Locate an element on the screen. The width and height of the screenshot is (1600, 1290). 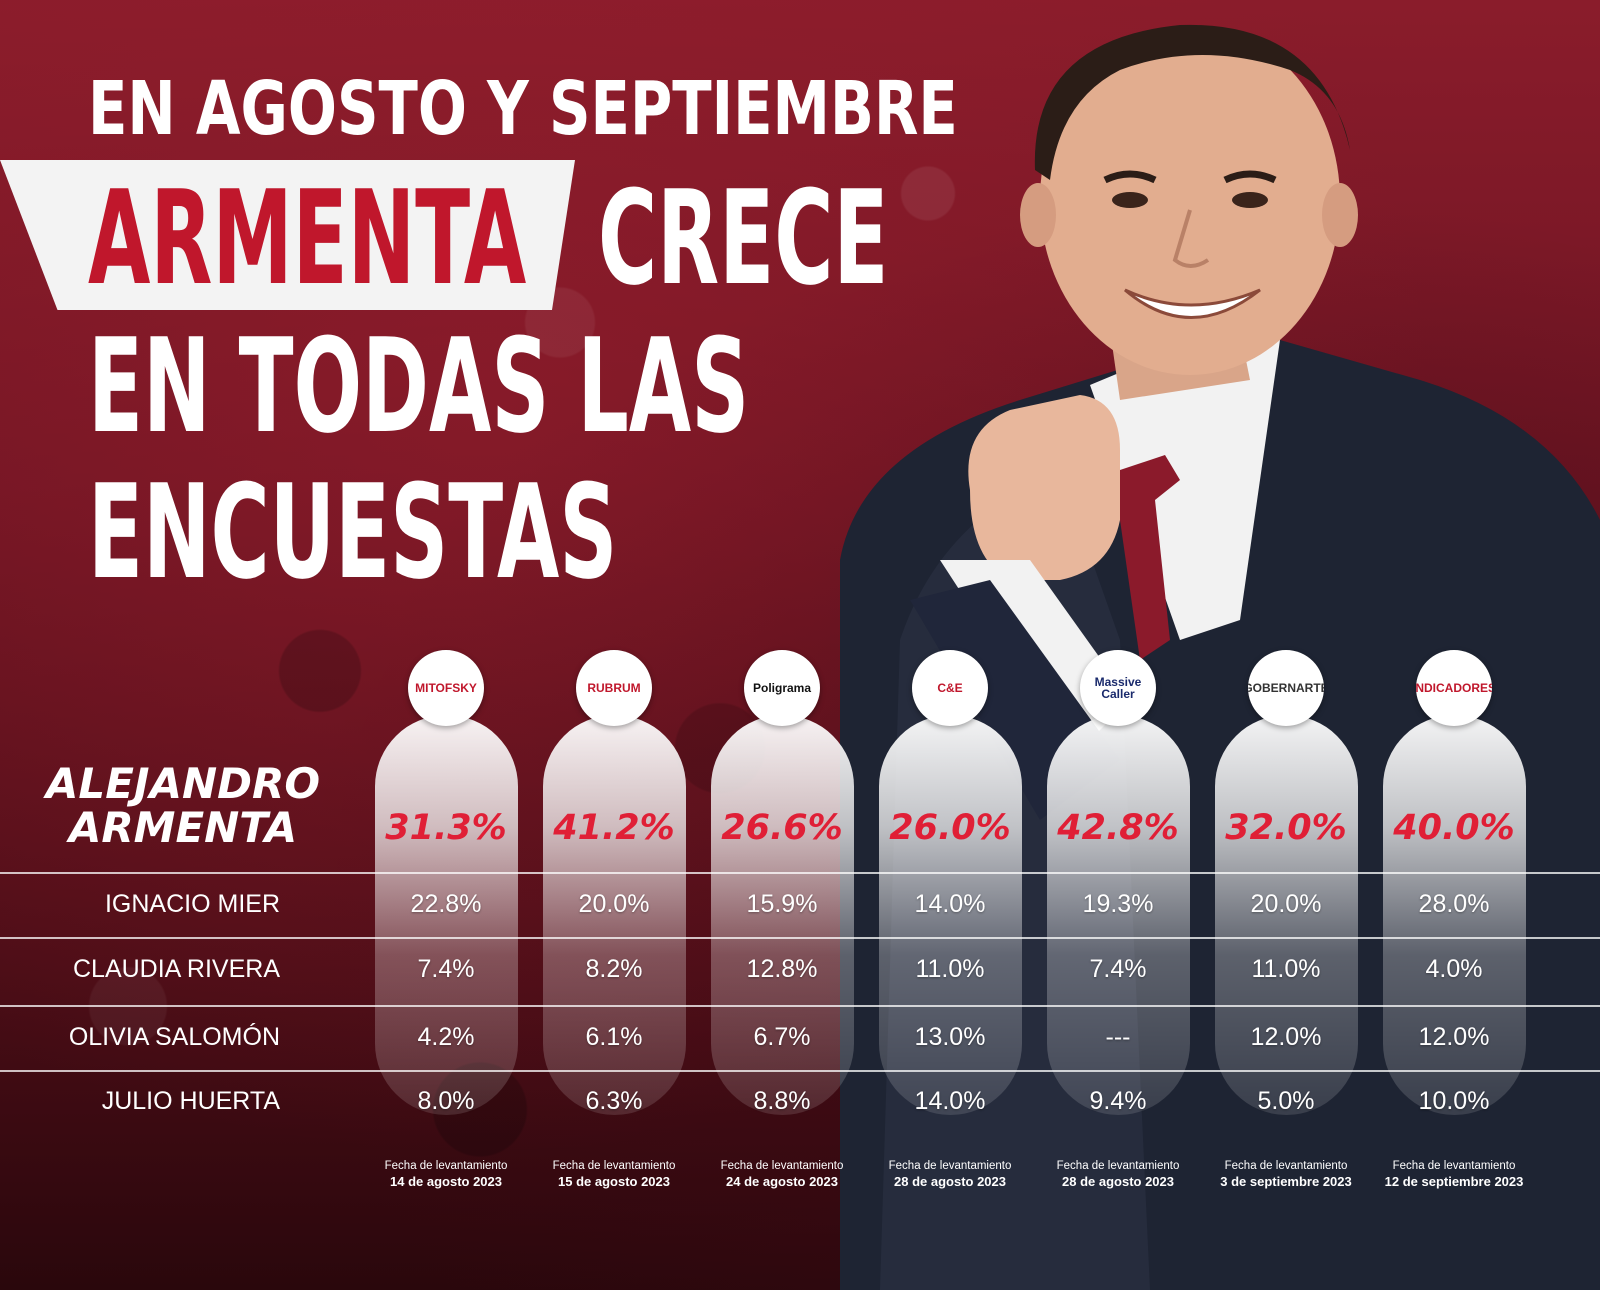
poll-value: 12.8% is located at coordinates (782, 969).